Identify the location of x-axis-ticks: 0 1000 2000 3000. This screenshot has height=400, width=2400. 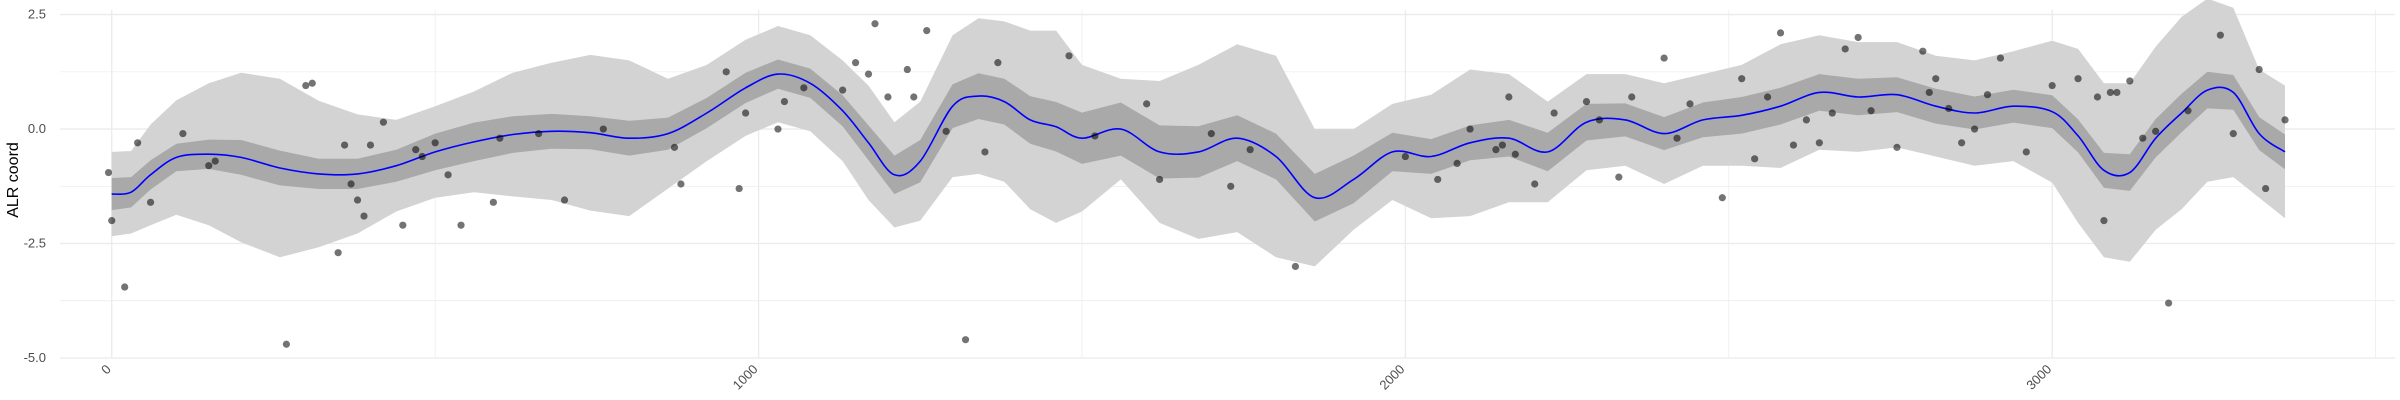
(1076, 377).